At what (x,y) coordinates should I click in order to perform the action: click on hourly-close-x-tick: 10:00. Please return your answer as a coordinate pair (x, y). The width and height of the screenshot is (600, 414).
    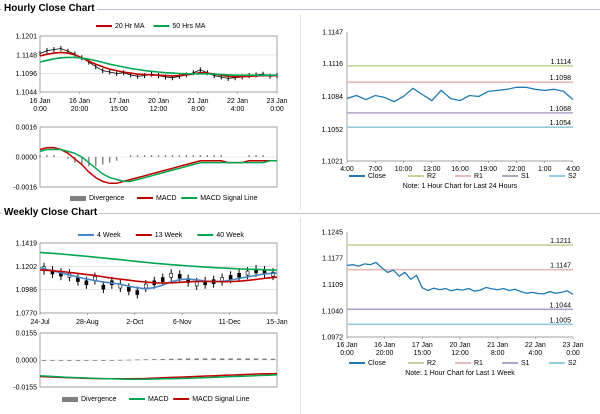
    Looking at the image, I should click on (404, 169).